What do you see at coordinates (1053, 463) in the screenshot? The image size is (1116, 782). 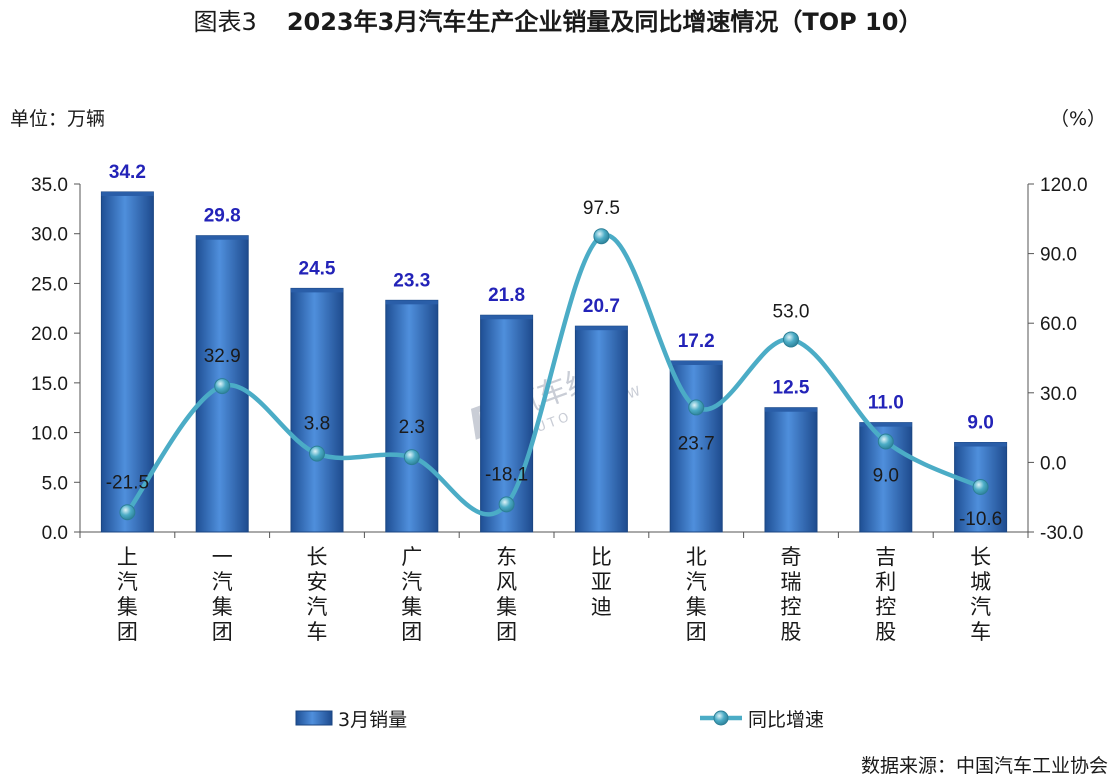 I see `right-tick-label: 0.0` at bounding box center [1053, 463].